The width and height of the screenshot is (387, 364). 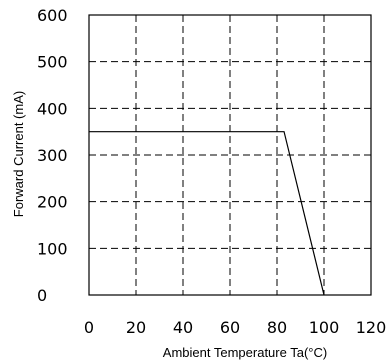 What do you see at coordinates (52, 15) in the screenshot?
I see `y-tick-label: 600` at bounding box center [52, 15].